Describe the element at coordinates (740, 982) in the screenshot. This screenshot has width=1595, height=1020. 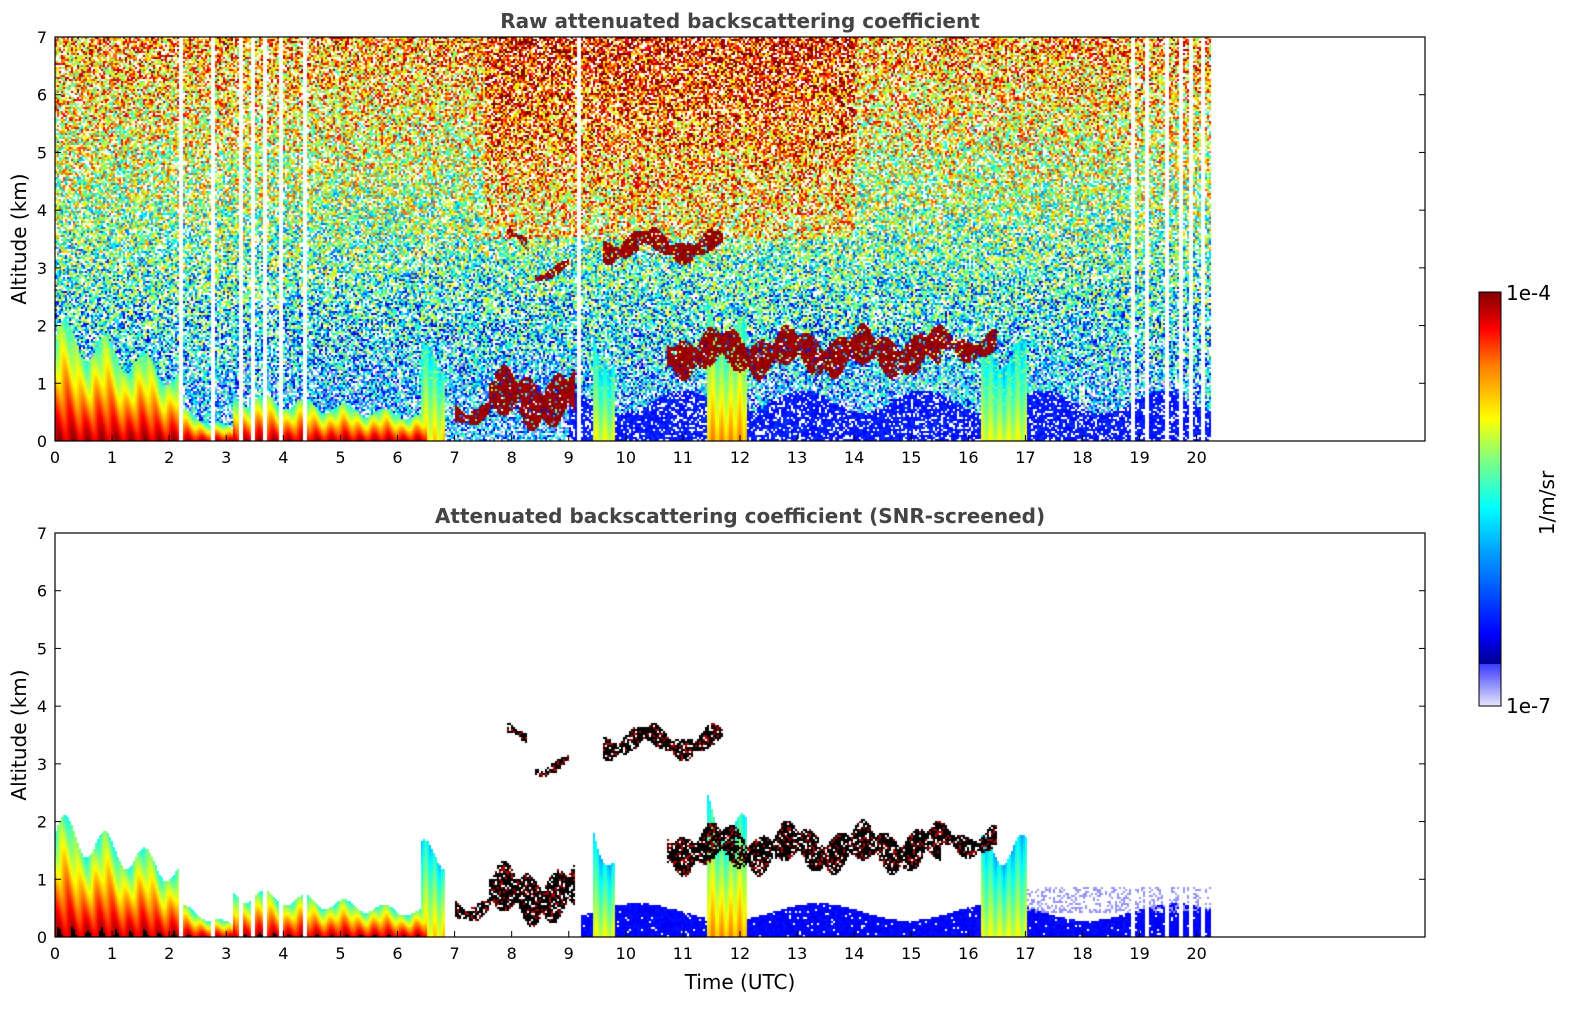
I see `x-axis-label: Time (UTC)` at that location.